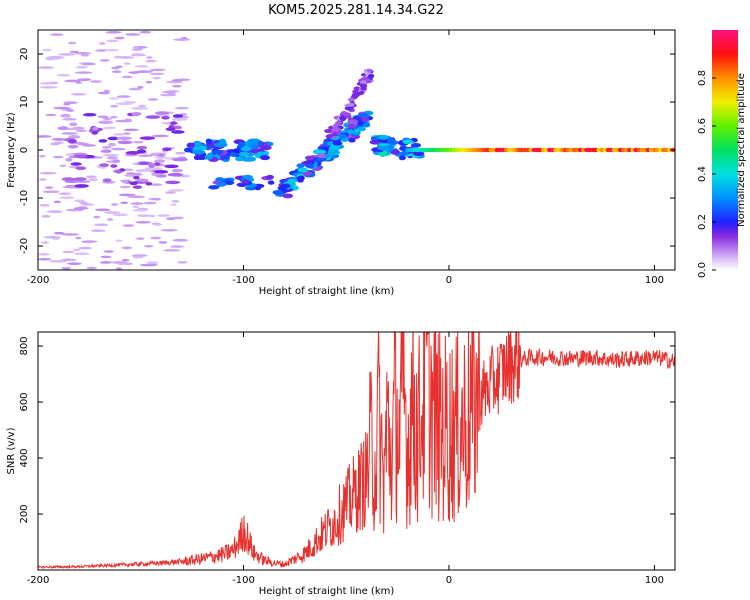  Describe the element at coordinates (24, 198) in the screenshot. I see `spectrogram-y-tick-label: -10` at that location.